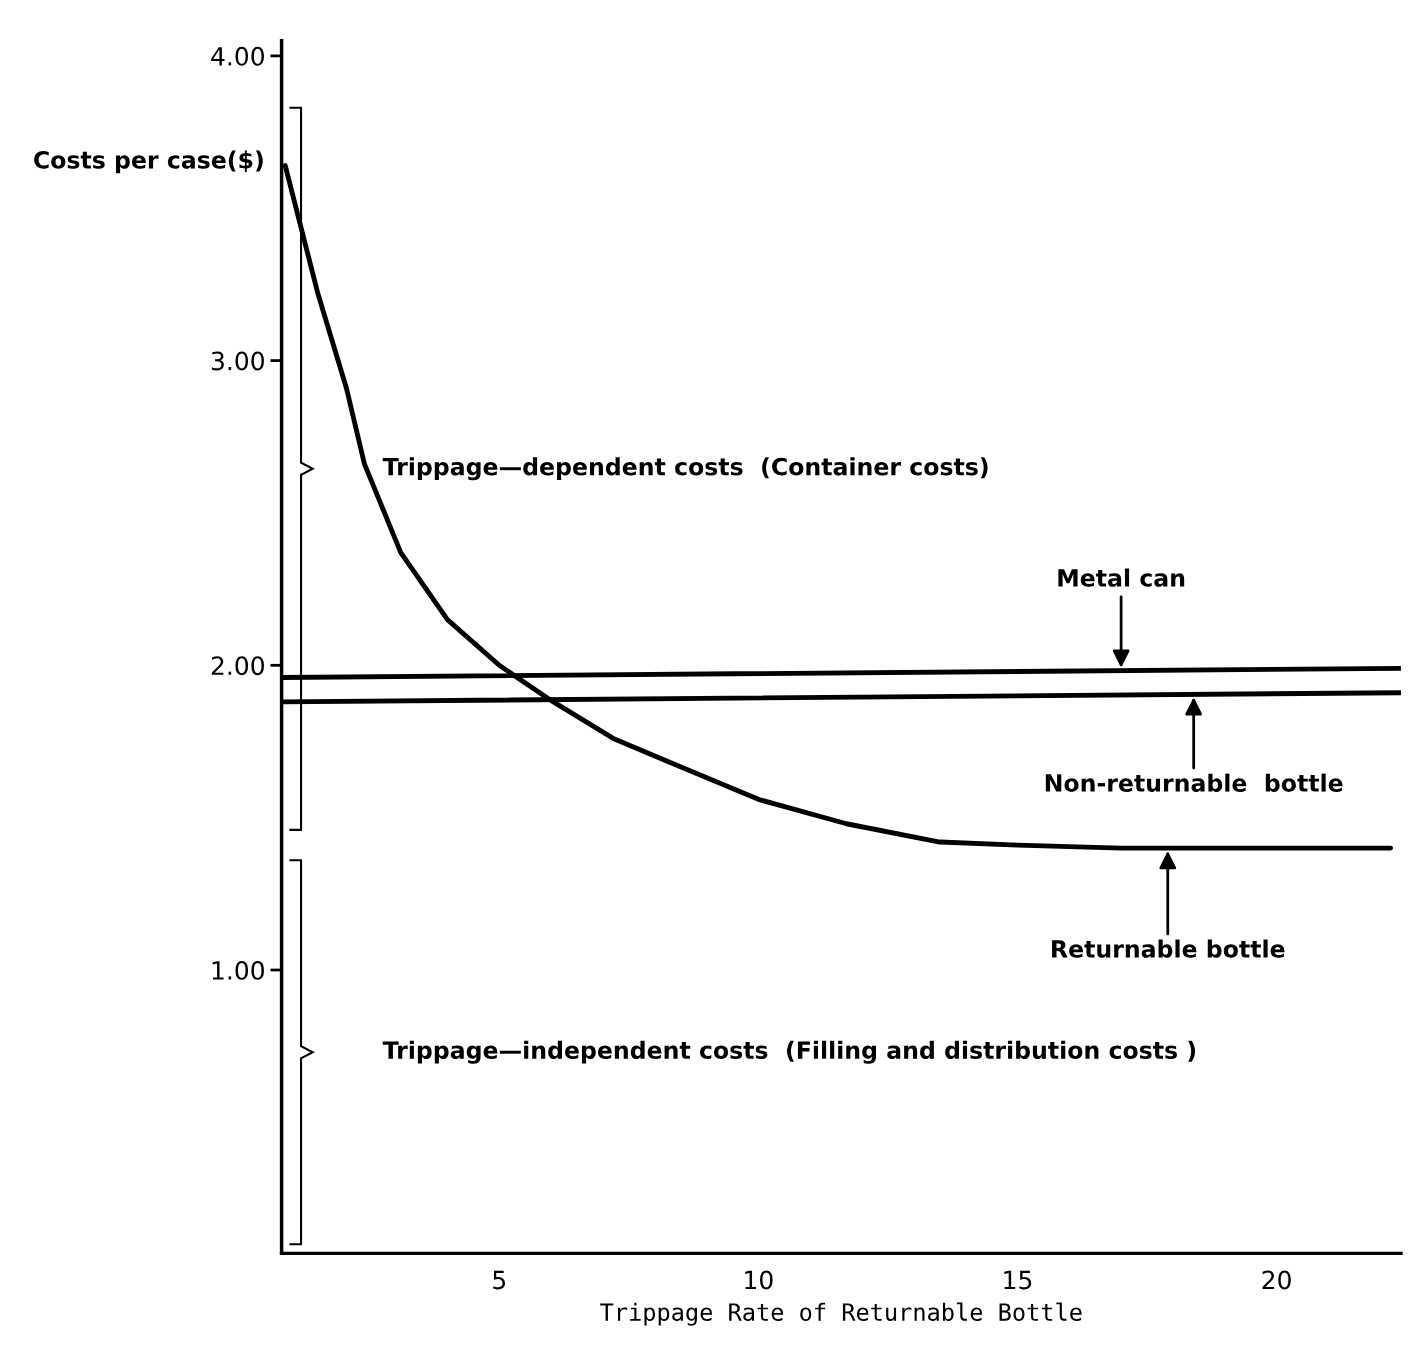 The image size is (1408, 1355). I want to click on text: Returnable bottle, so click(1168, 948).